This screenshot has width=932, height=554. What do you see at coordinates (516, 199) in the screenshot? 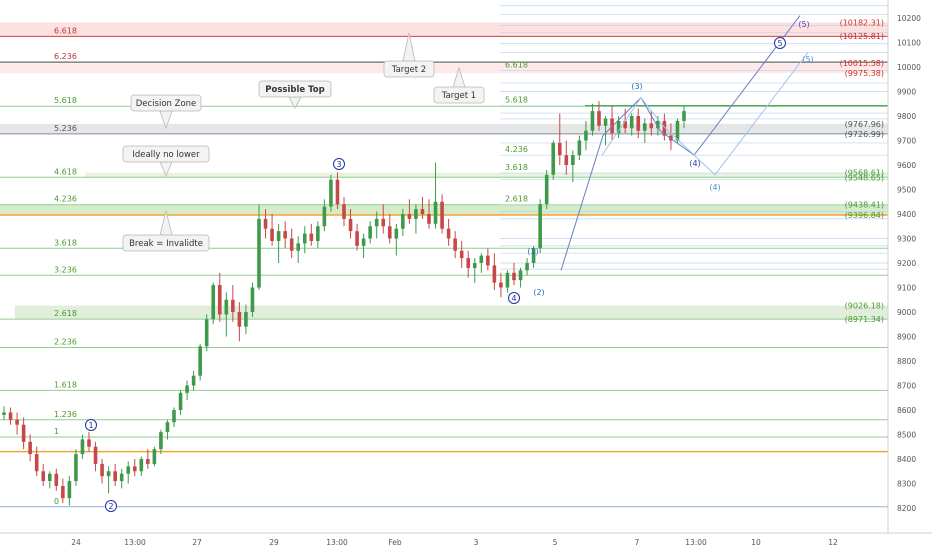
I see `fib-secondary-label: 2.618` at bounding box center [516, 199].